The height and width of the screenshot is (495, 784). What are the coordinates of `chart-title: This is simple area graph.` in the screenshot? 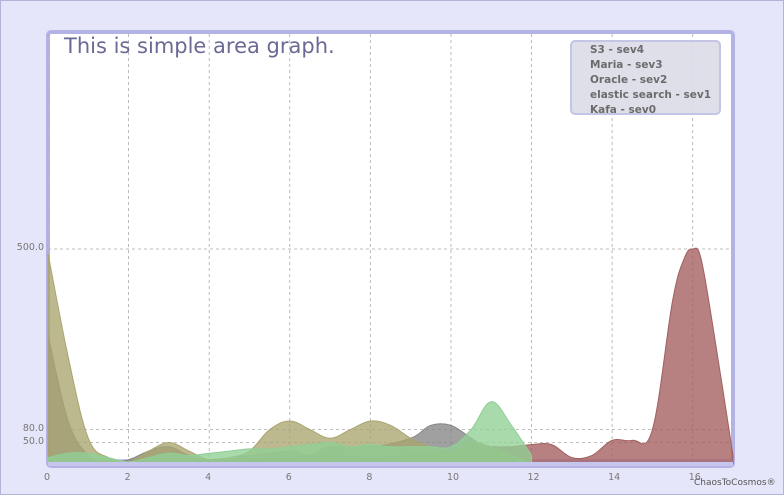 It's located at (199, 46).